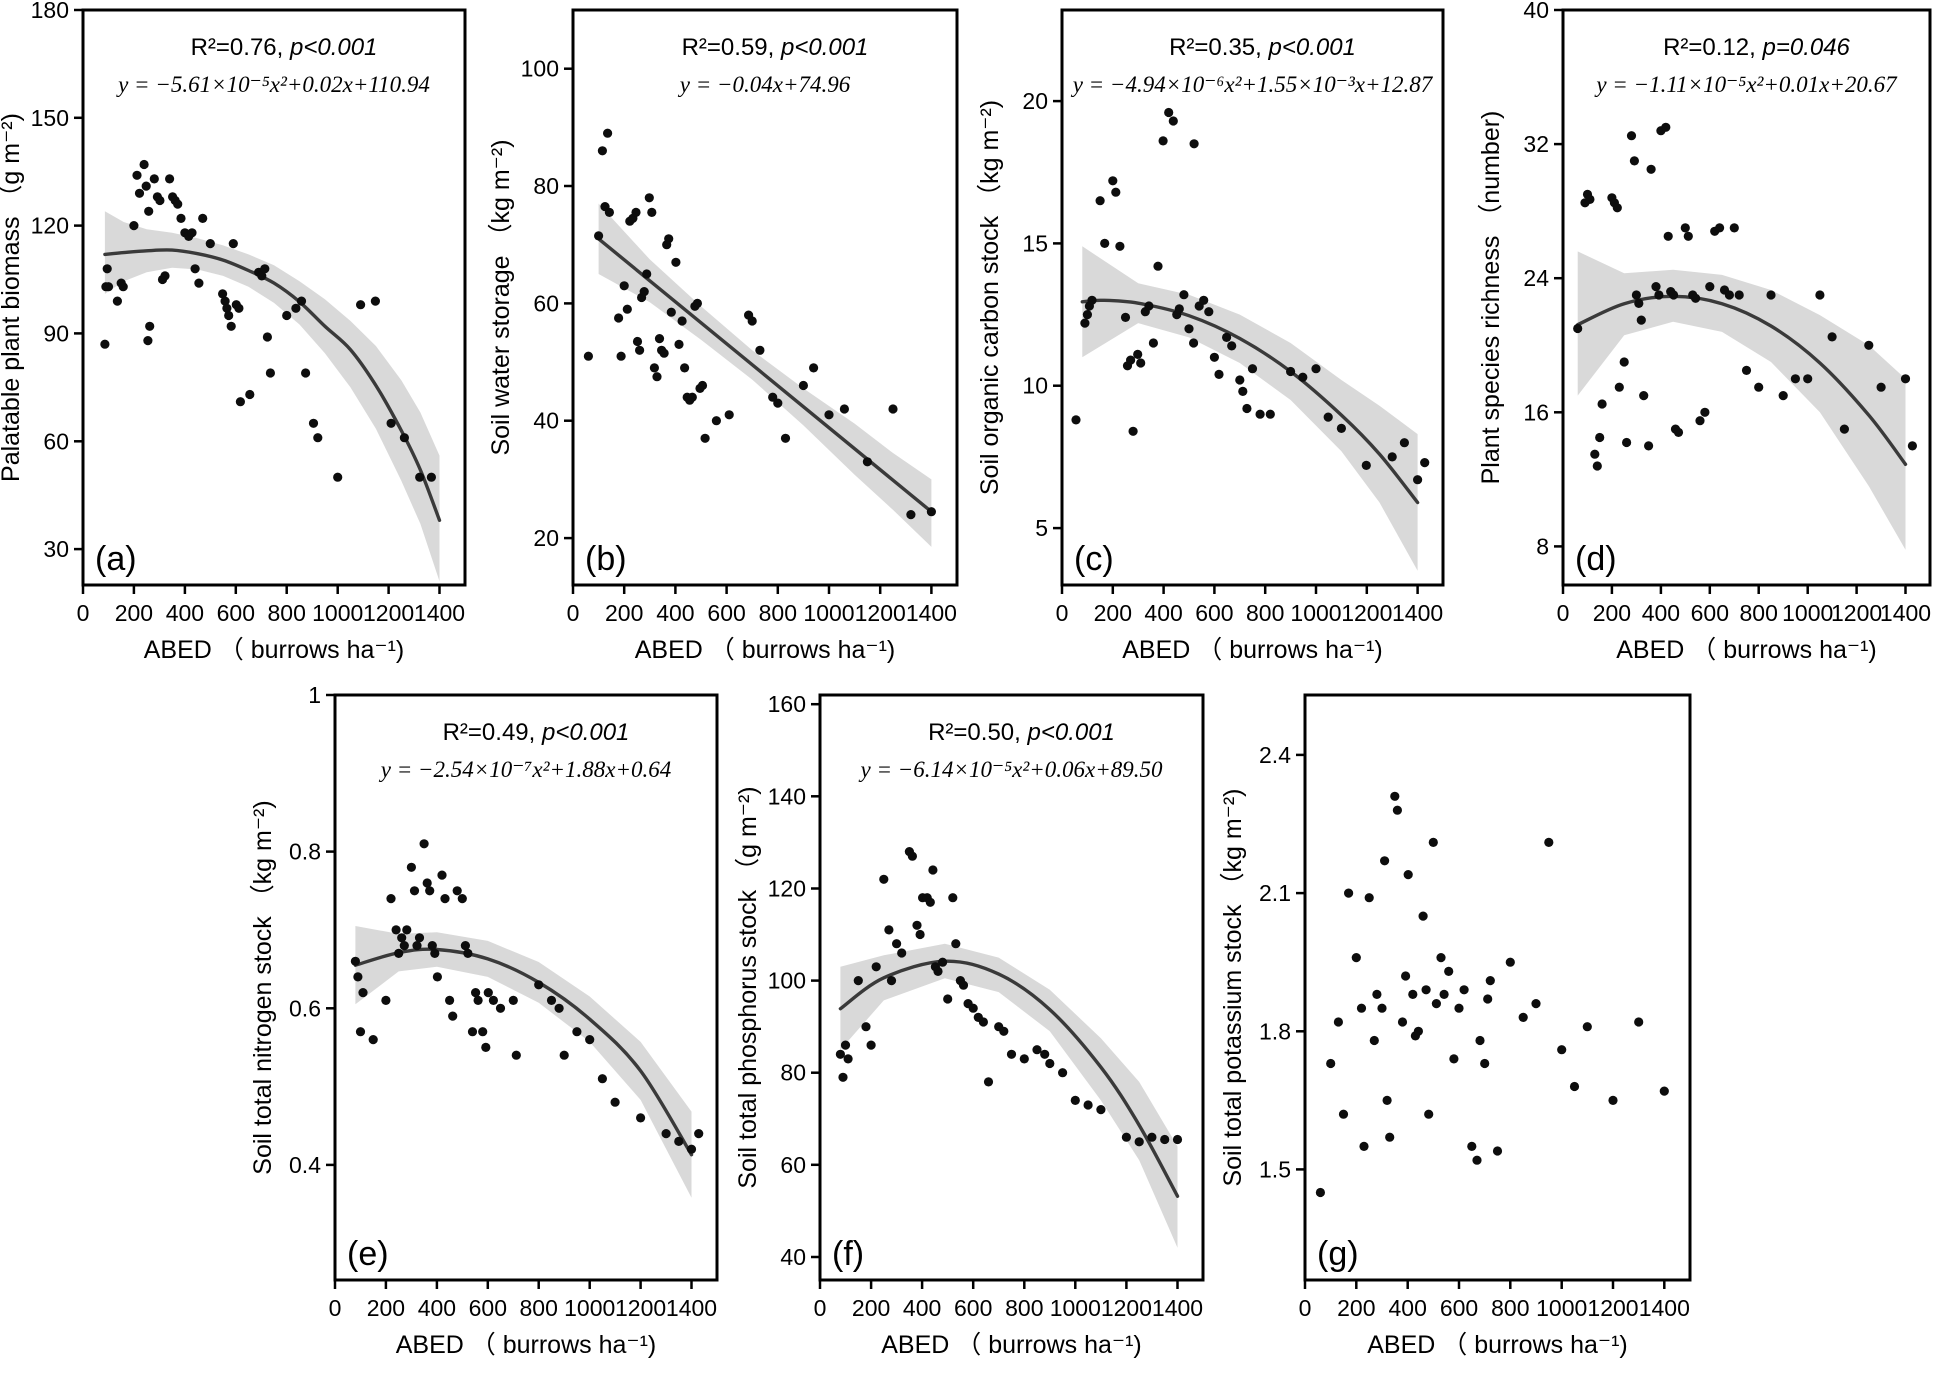 The width and height of the screenshot is (1942, 1375). What do you see at coordinates (787, 704) in the screenshot?
I see `y-tick-label: 160` at bounding box center [787, 704].